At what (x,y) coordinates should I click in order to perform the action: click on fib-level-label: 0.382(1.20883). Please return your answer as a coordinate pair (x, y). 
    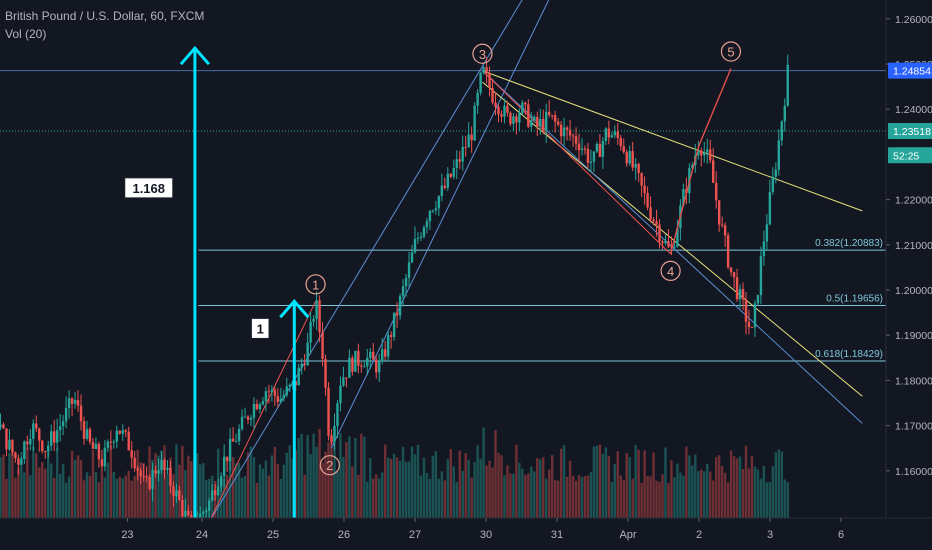
    Looking at the image, I should click on (849, 243).